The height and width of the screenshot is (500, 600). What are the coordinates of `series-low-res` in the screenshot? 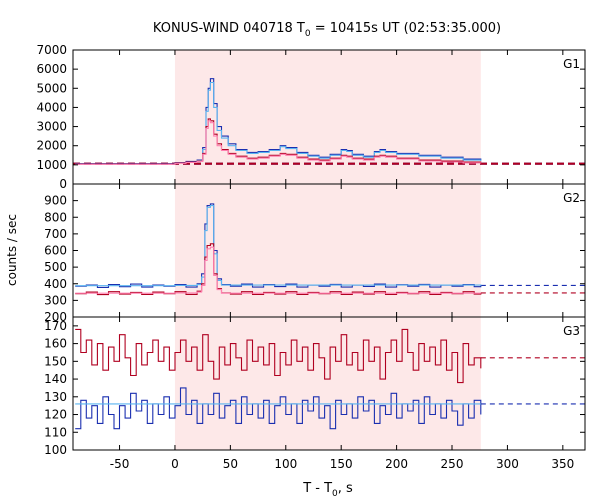 It's located at (278, 141).